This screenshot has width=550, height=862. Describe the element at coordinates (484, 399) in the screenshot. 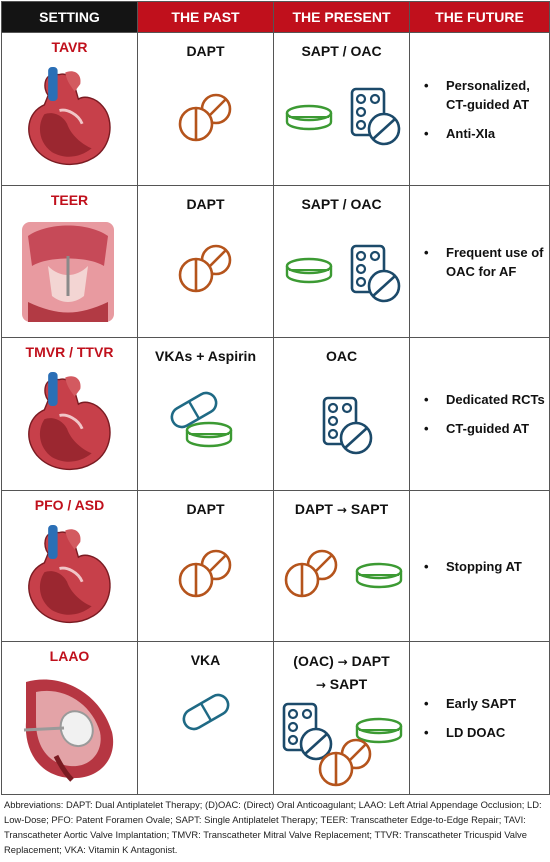

I see `future-item: Dedicated RCTs` at that location.